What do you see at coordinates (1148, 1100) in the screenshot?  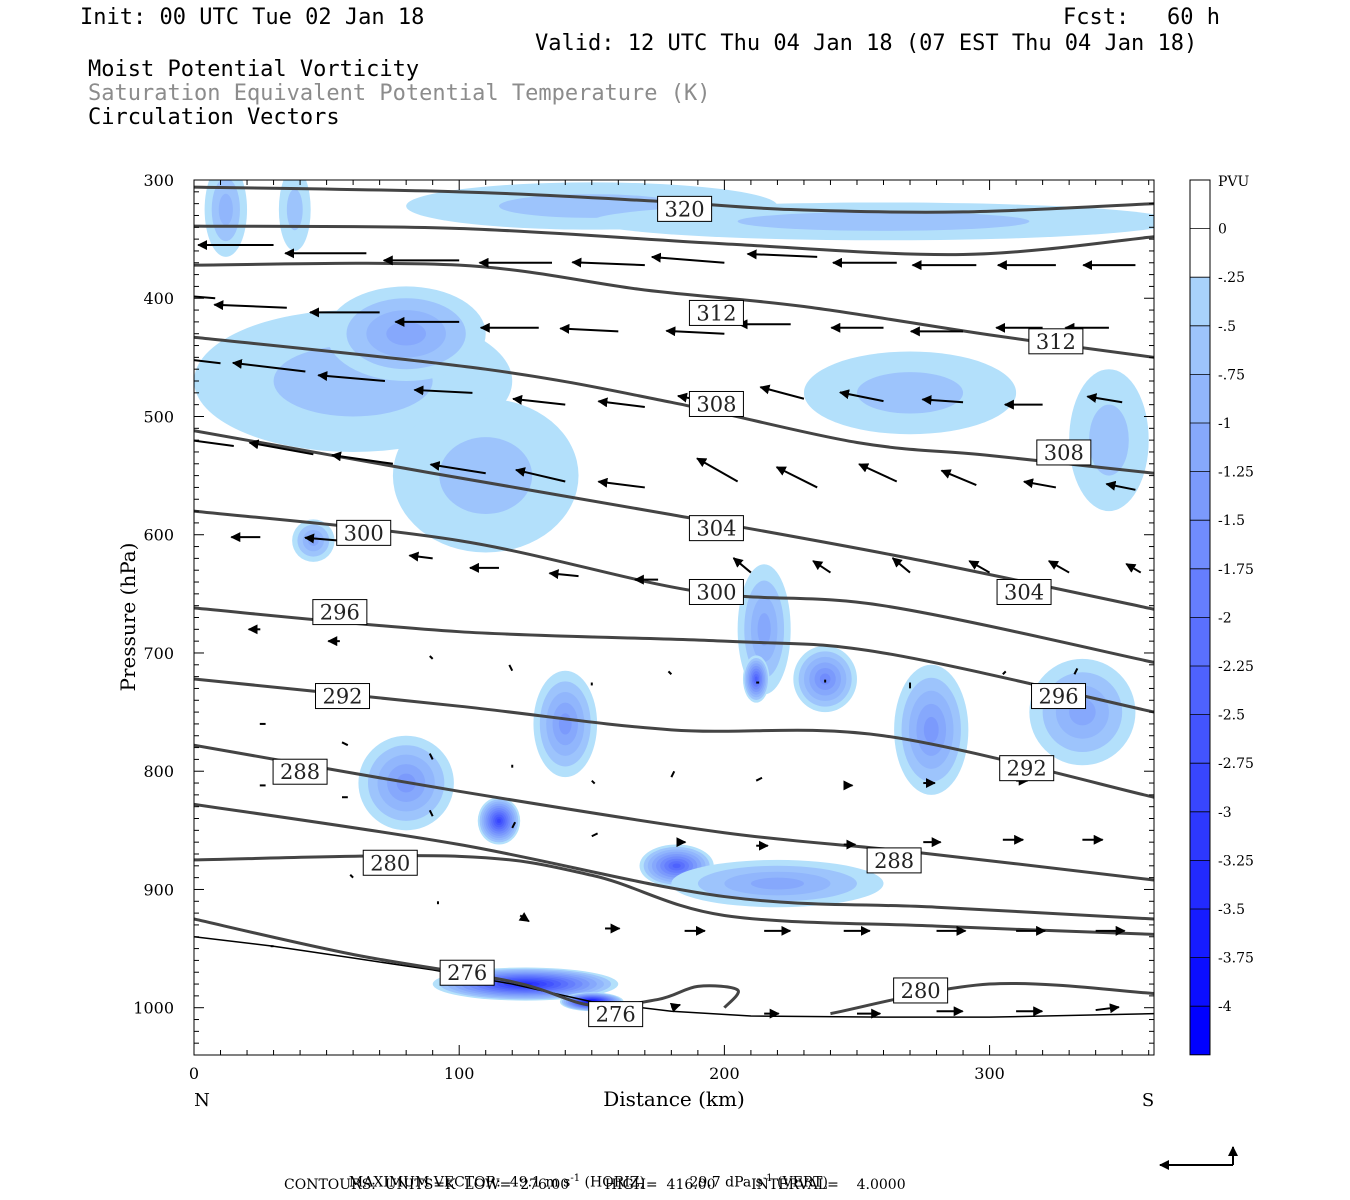 I see `x-right-end-label: S` at bounding box center [1148, 1100].